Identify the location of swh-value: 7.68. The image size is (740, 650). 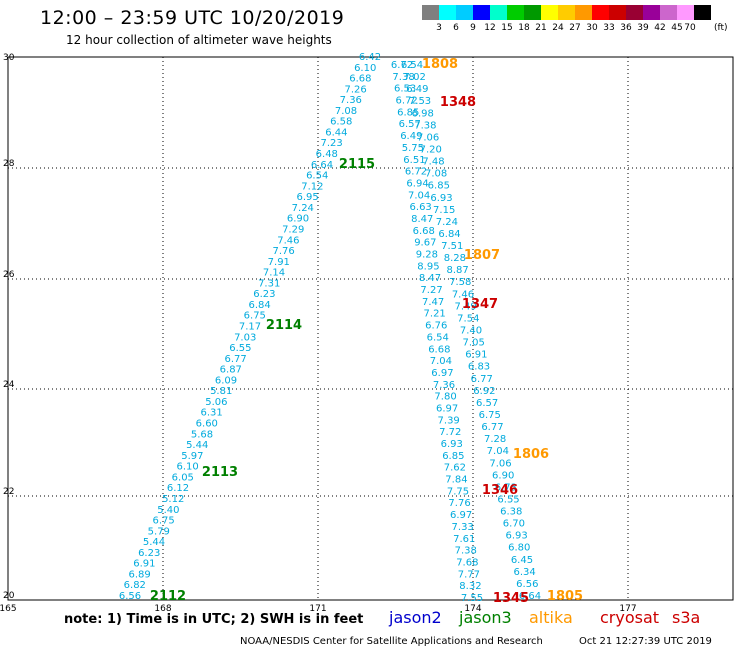
(467, 562).